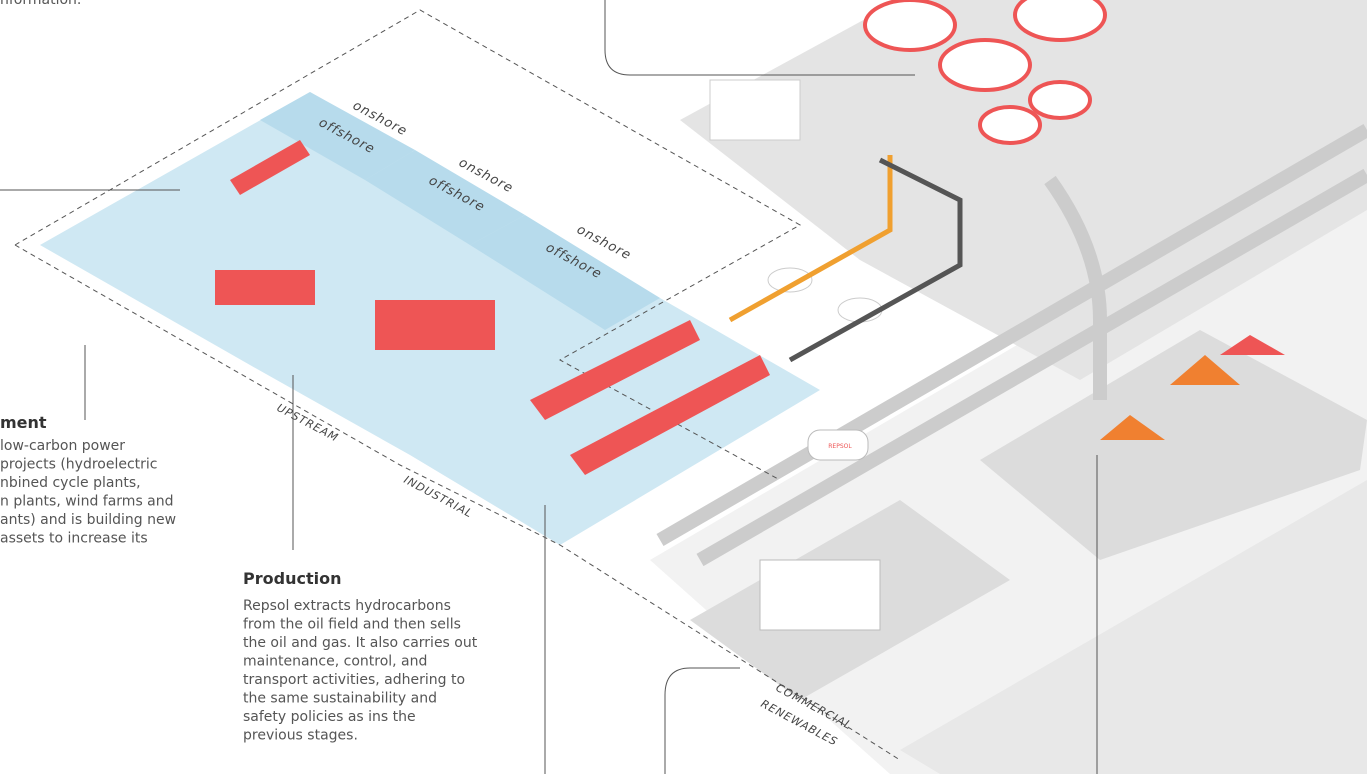 The height and width of the screenshot is (774, 1367). I want to click on warehouse, so click(820, 595).